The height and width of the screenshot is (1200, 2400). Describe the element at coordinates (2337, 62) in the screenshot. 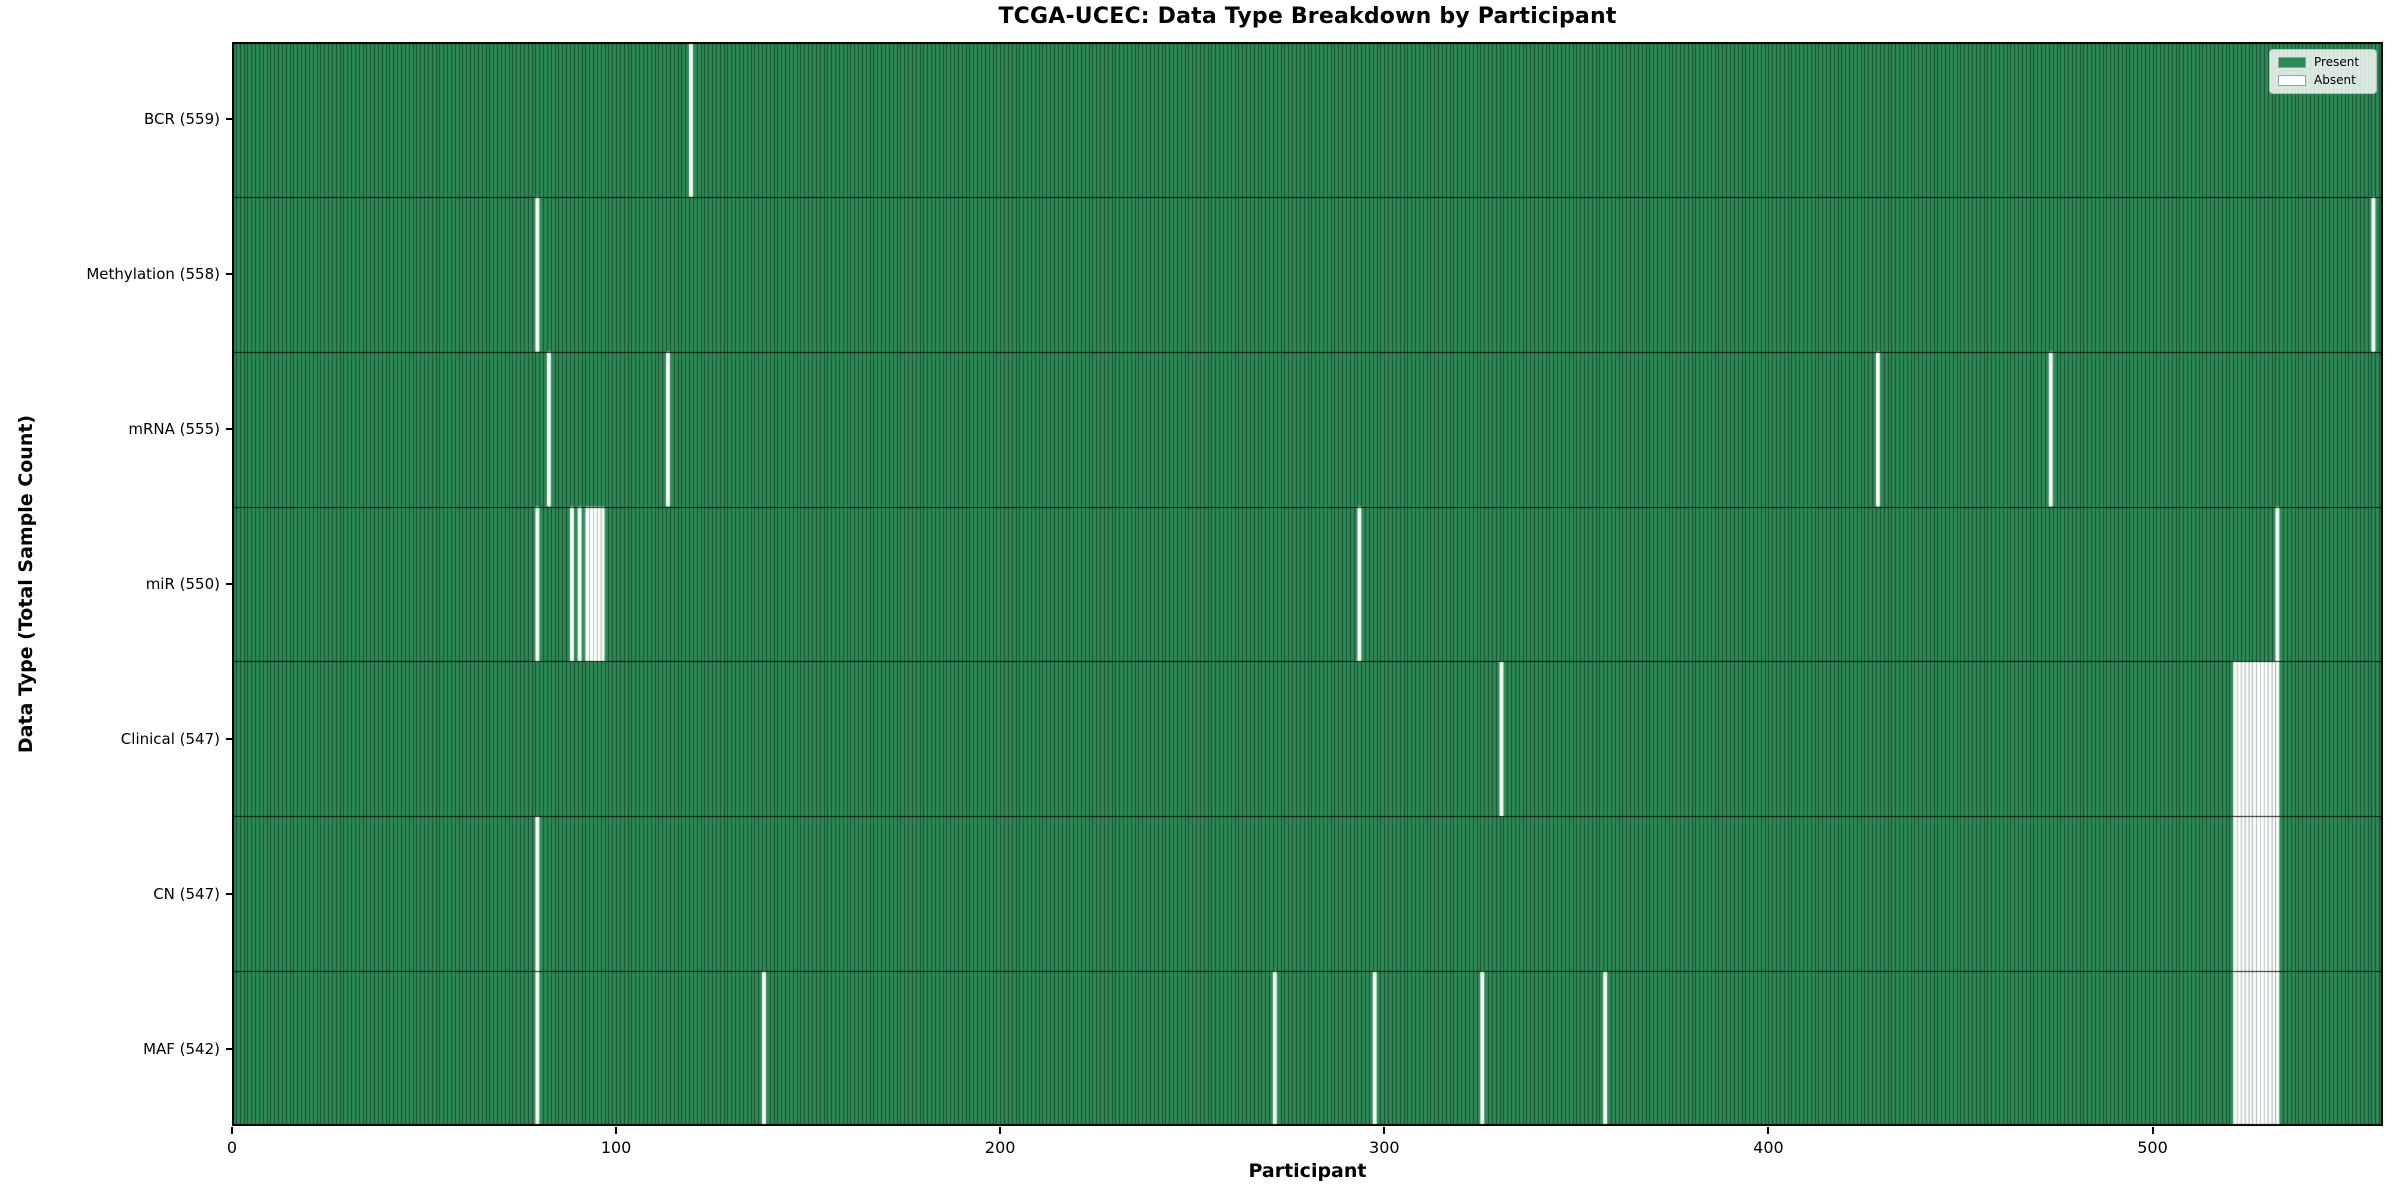

I see `legend-label-present: Present` at that location.